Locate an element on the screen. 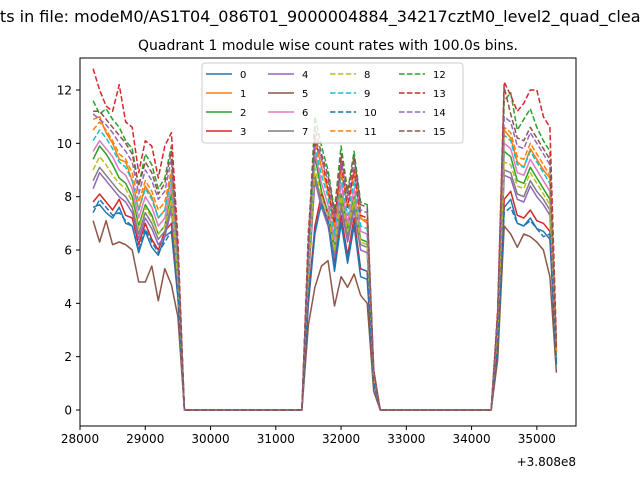 Image resolution: width=640 pixels, height=480 pixels. x-tick-label: 34000 is located at coordinates (471, 439).